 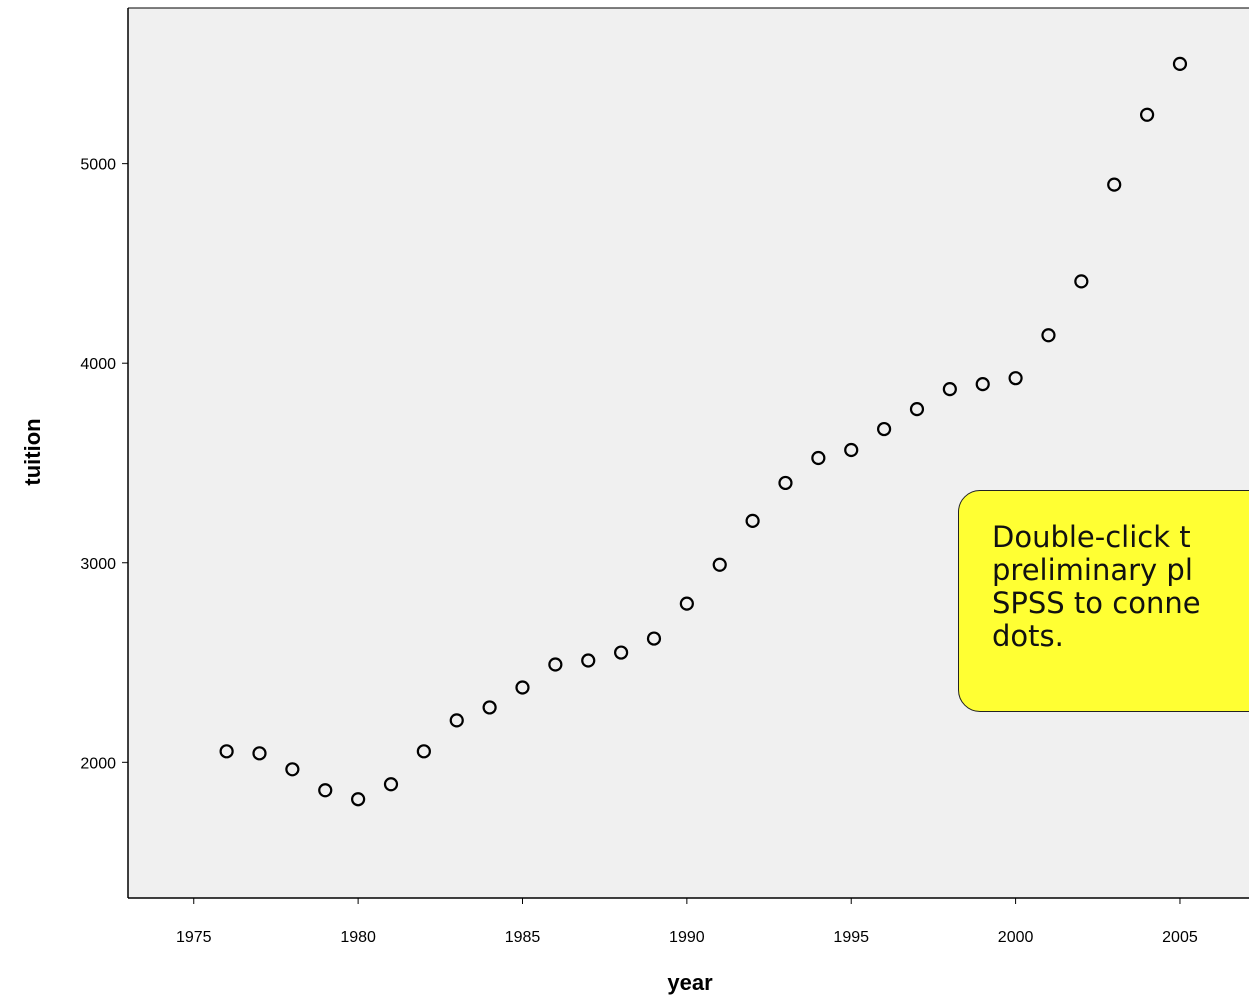 I want to click on x-tick-label: 1990, so click(x=687, y=937).